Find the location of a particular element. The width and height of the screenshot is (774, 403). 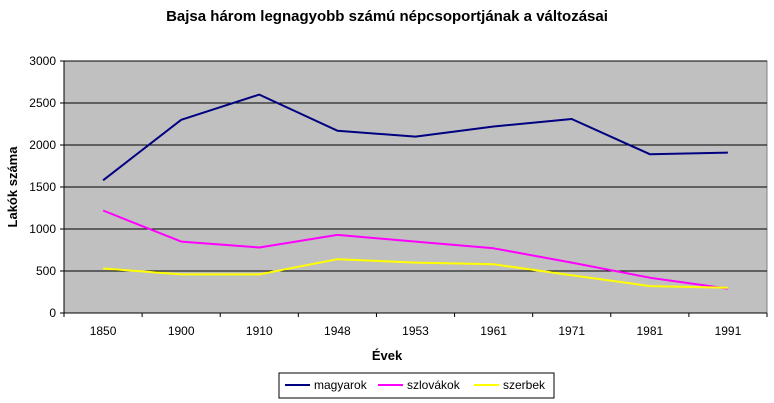

y-tick-label: 2000 is located at coordinates (42, 145).